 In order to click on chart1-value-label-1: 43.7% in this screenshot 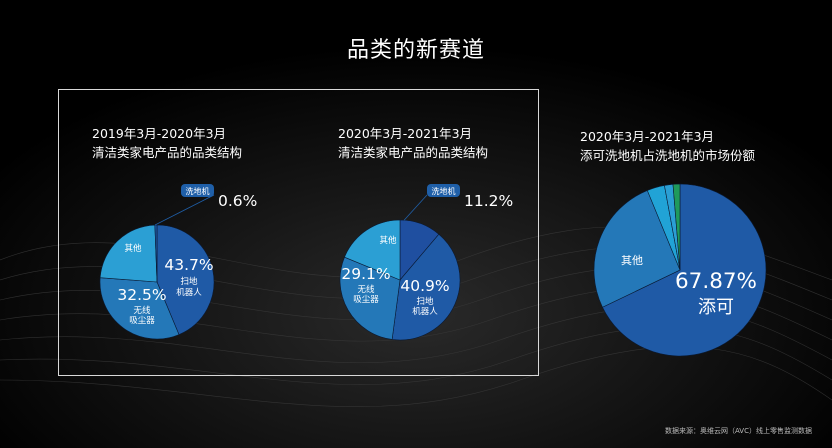, I will do `click(188, 265)`.